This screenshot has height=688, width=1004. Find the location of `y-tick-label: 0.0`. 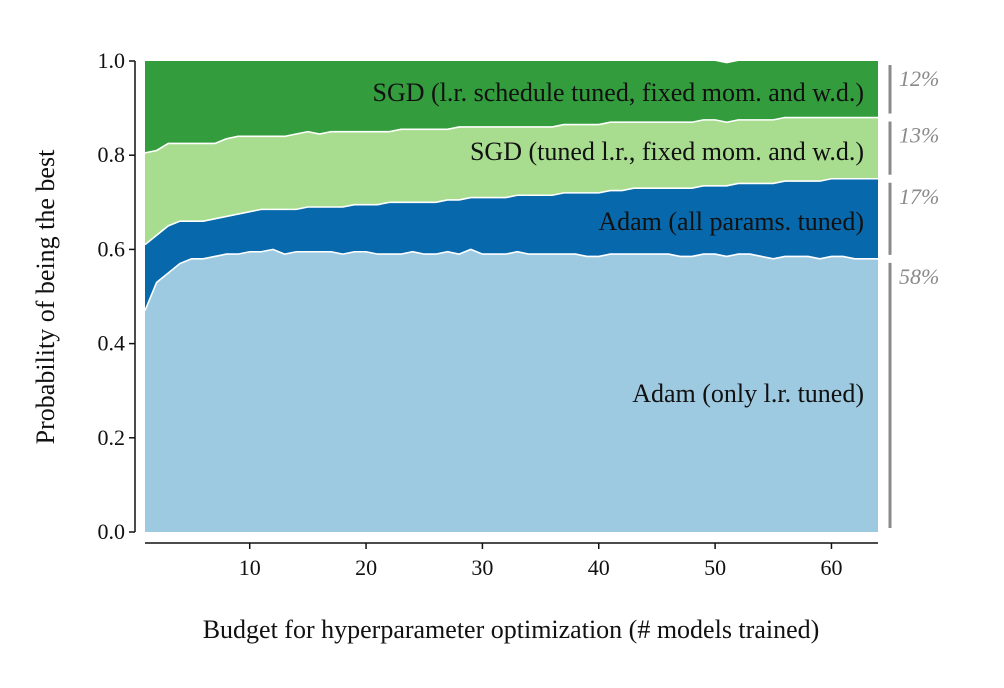

y-tick-label: 0.0 is located at coordinates (112, 531).